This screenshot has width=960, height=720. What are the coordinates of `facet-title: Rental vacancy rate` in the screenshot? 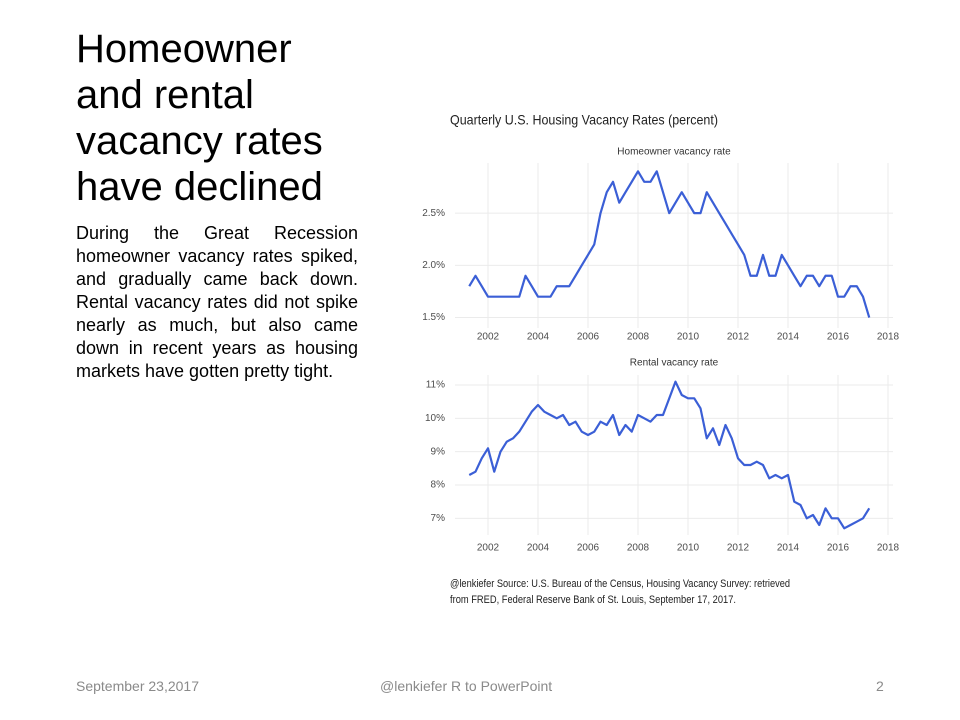 It's located at (674, 363).